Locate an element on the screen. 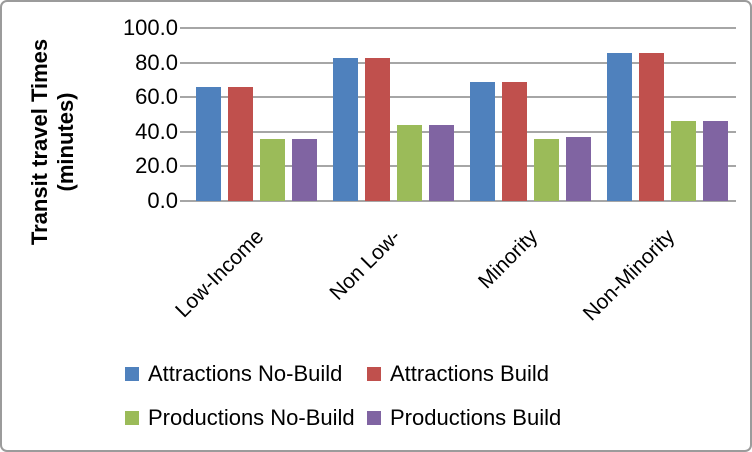 The height and width of the screenshot is (452, 752). legend-label: Attractions No-Build is located at coordinates (245, 373).